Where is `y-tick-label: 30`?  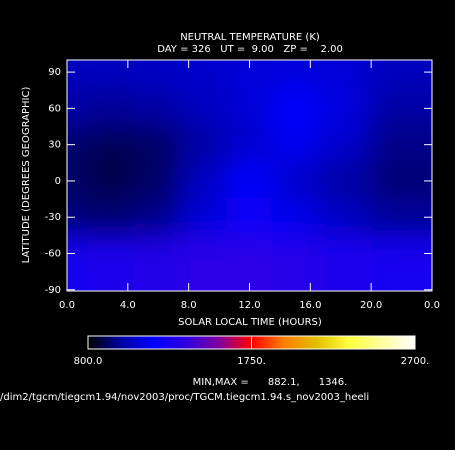
y-tick-label: 30 is located at coordinates (54, 145).